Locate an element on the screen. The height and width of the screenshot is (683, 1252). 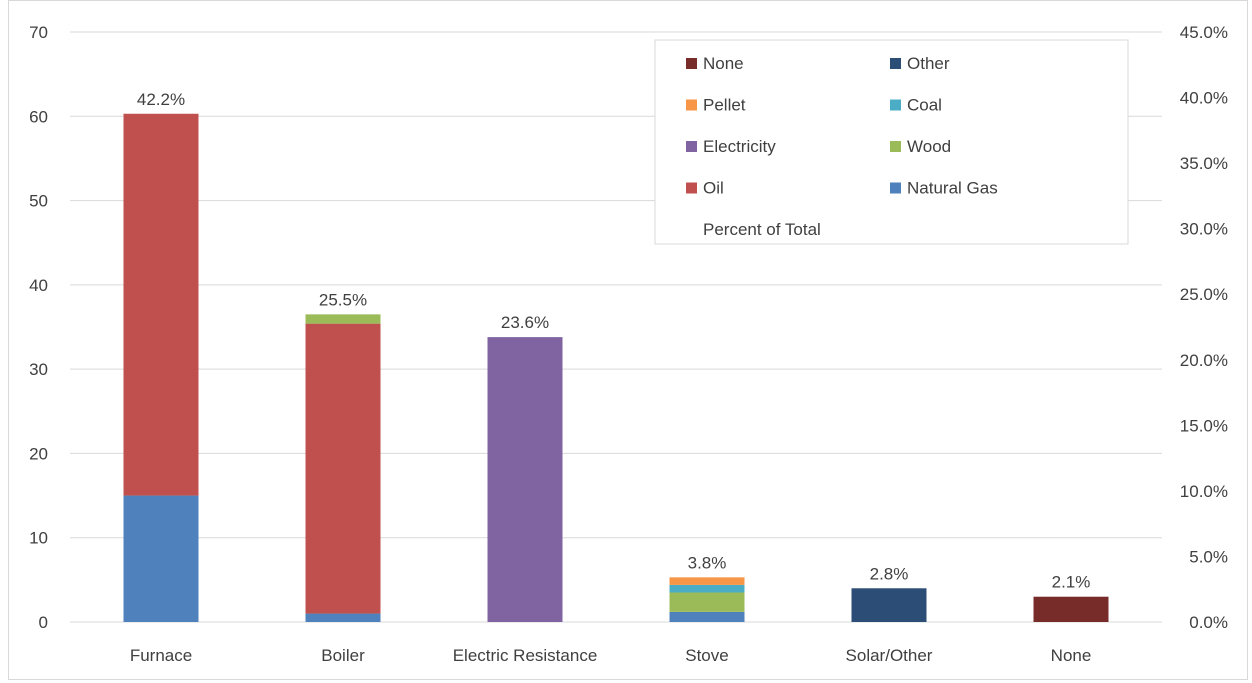
percent-label: 23.6% is located at coordinates (525, 322).